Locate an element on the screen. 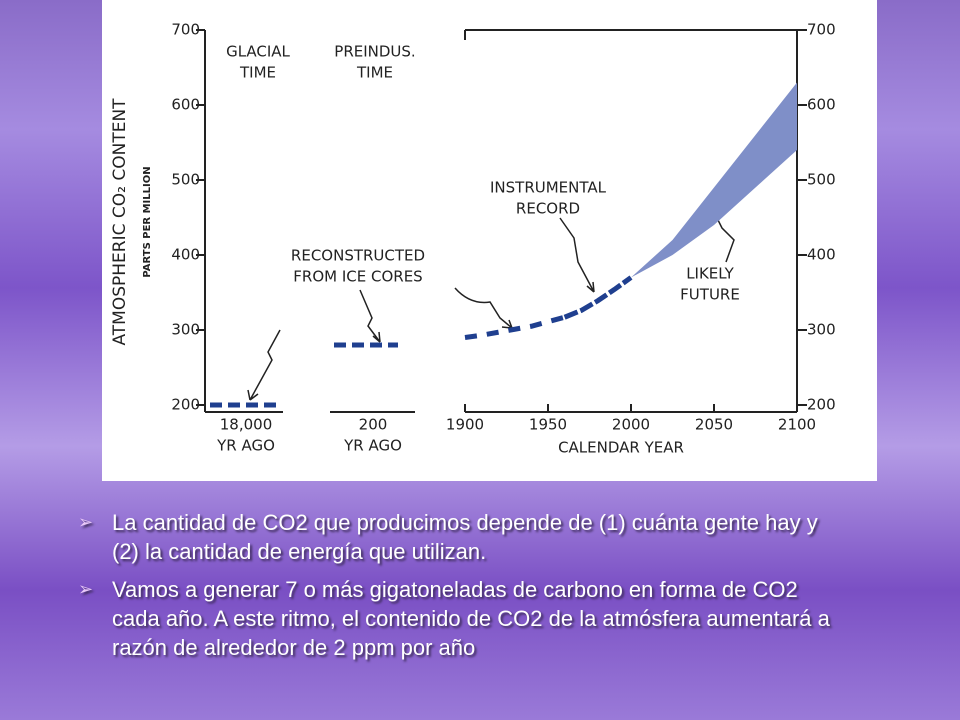  x-tick-label: 1900 is located at coordinates (465, 425).